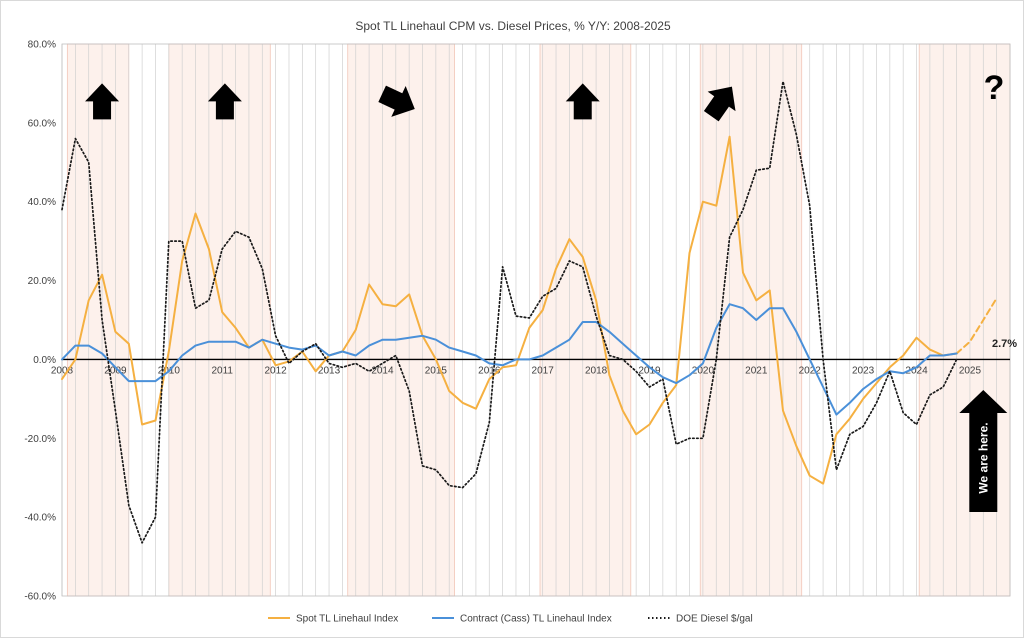  What do you see at coordinates (276, 370) in the screenshot?
I see `x-tick-label: 2012` at bounding box center [276, 370].